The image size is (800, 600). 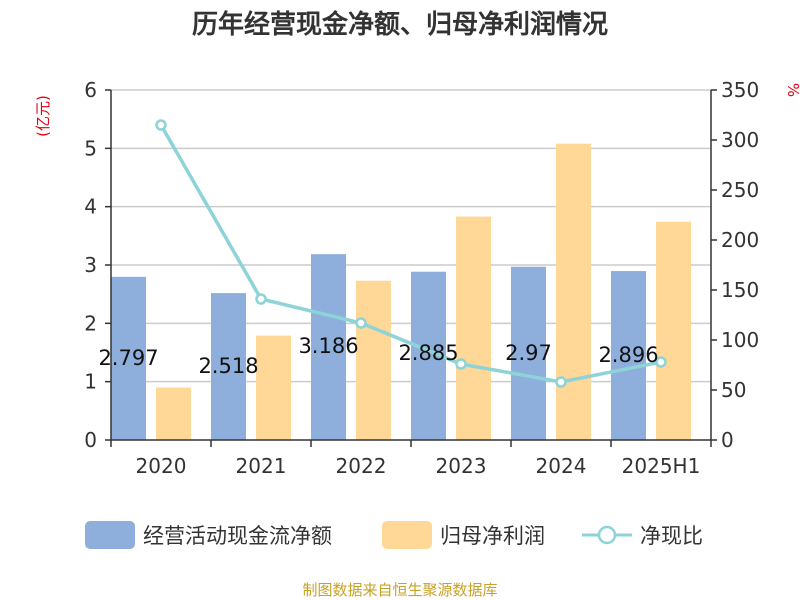 What do you see at coordinates (561, 466) in the screenshot?
I see `x-tick-label-4: 2024` at bounding box center [561, 466].